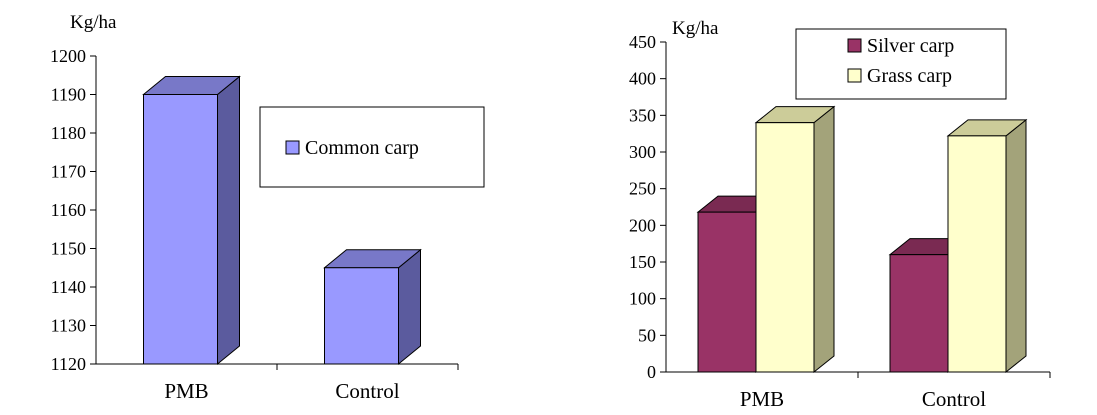 The width and height of the screenshot is (1097, 415). Describe the element at coordinates (651, 372) in the screenshot. I see `y-tick-label: 0` at that location.